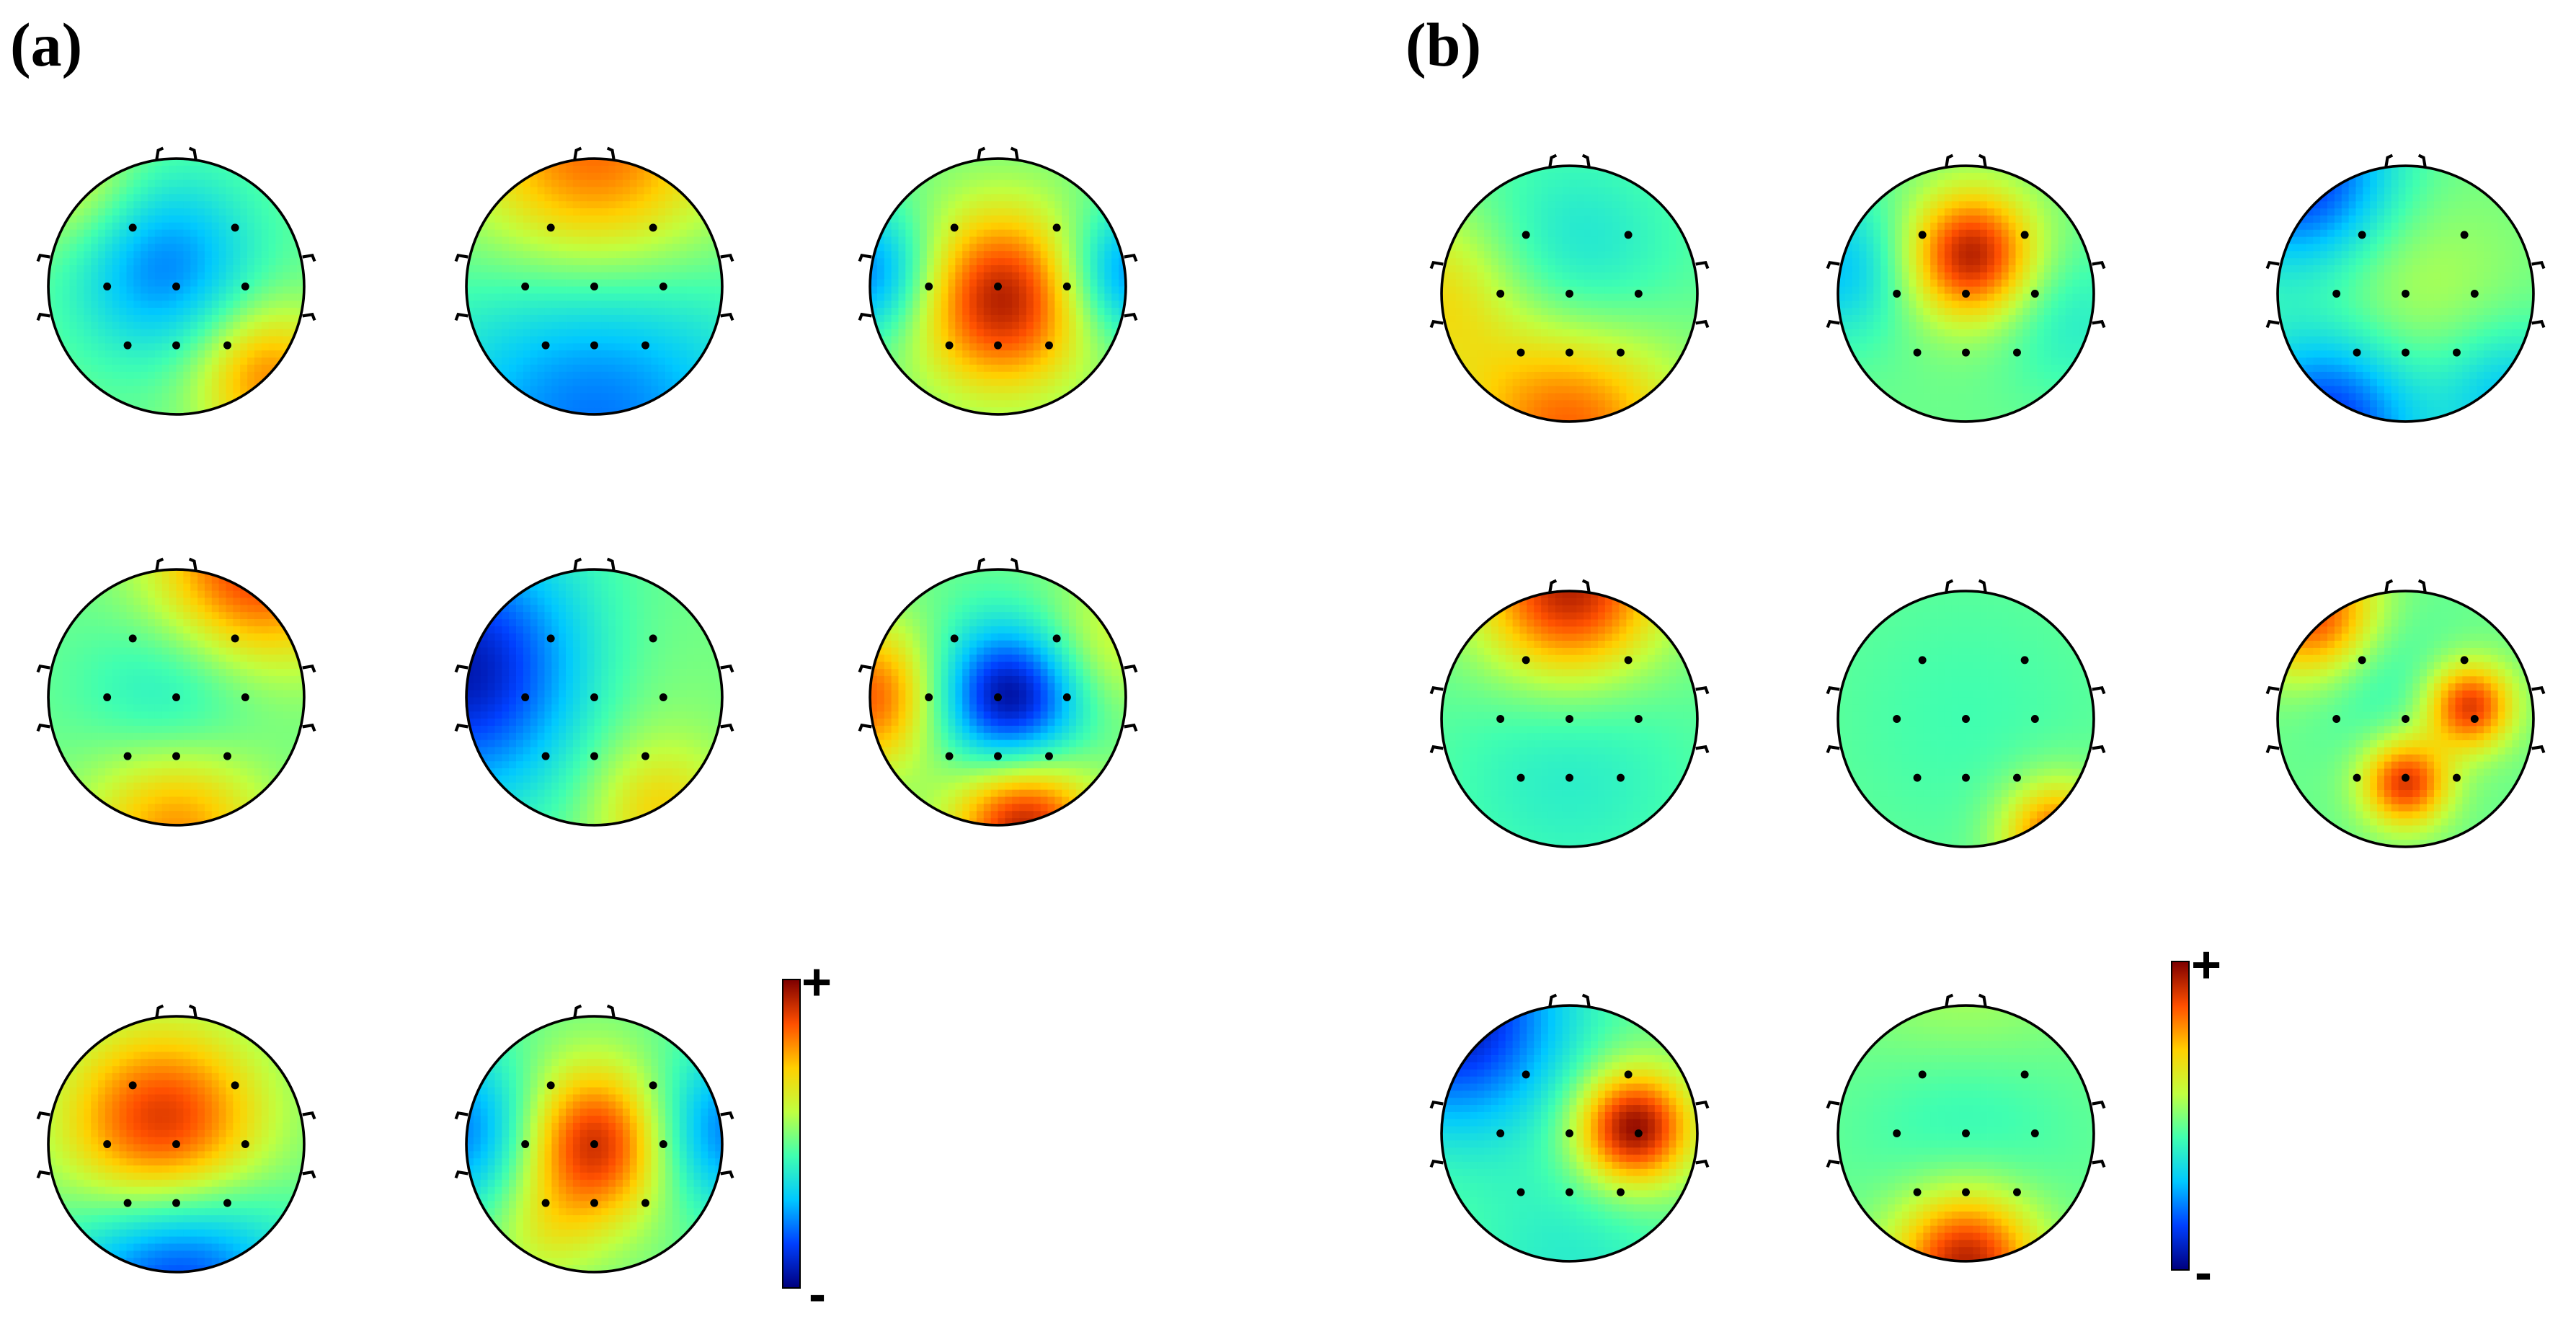 Image resolution: width=2576 pixels, height=1324 pixels. I want to click on colorbar-a, so click(791, 1134).